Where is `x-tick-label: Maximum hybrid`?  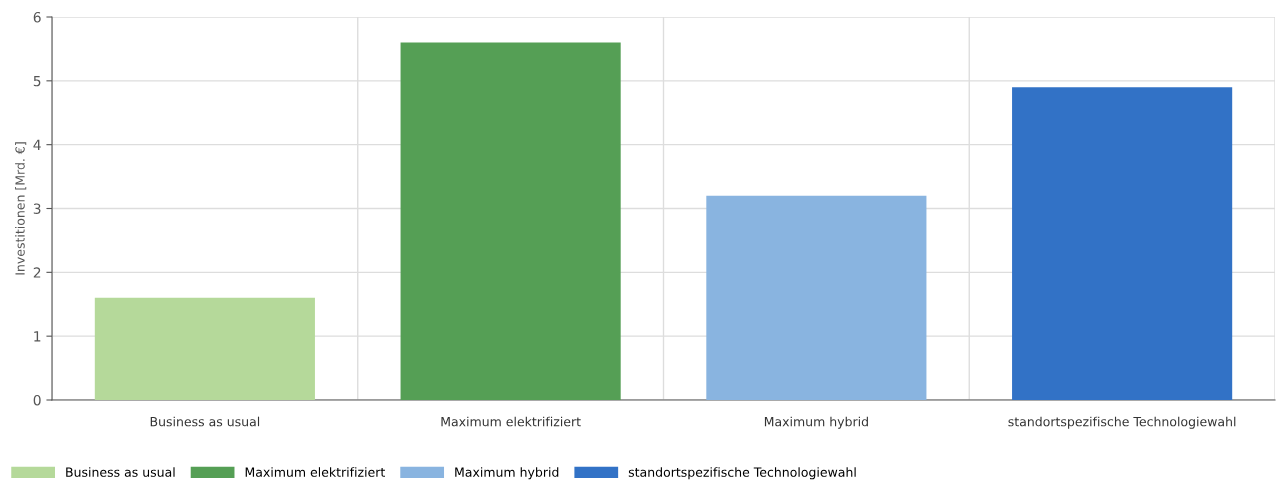
x-tick-label: Maximum hybrid is located at coordinates (816, 422).